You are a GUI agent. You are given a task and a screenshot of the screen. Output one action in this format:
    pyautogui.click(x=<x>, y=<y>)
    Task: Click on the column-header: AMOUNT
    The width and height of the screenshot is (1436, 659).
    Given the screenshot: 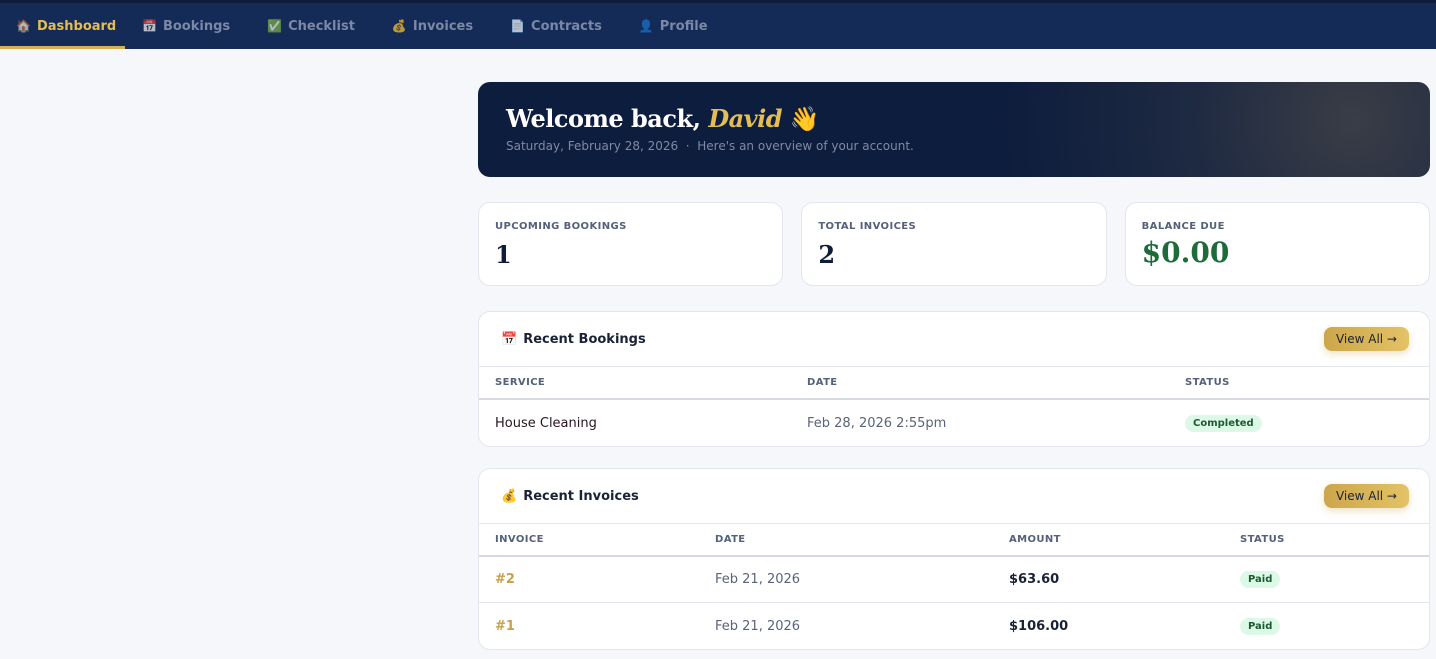 What is the action you would take?
    pyautogui.click(x=1035, y=539)
    